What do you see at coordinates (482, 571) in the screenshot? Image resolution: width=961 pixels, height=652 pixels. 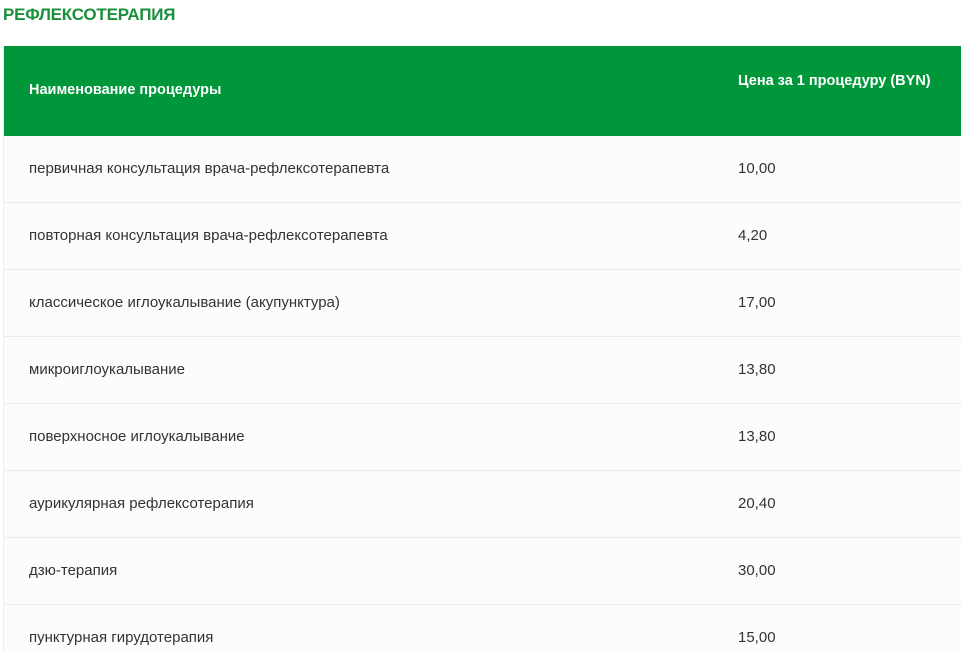 I see `table-row: дзю-терапия 30,00` at bounding box center [482, 571].